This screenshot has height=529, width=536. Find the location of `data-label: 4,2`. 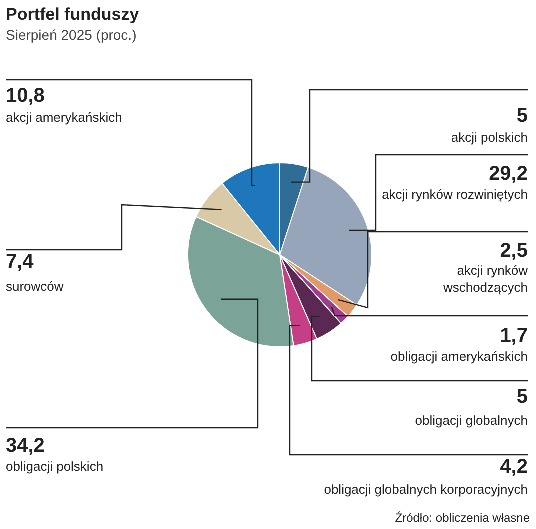

data-label: 4,2 is located at coordinates (514, 467).